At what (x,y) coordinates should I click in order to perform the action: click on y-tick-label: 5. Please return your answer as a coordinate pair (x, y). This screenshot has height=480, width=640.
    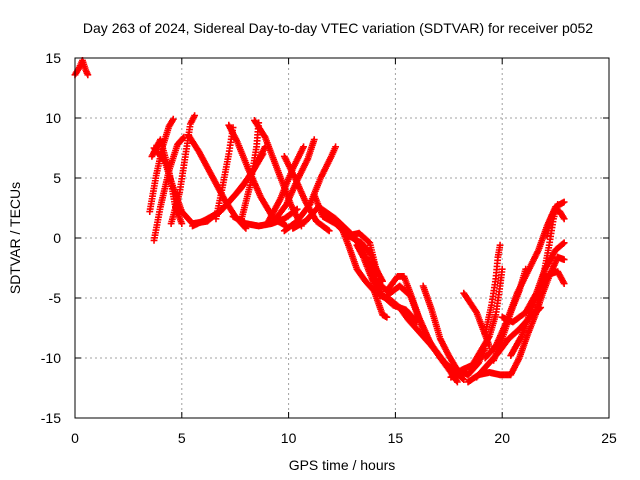
    Looking at the image, I should click on (57, 178).